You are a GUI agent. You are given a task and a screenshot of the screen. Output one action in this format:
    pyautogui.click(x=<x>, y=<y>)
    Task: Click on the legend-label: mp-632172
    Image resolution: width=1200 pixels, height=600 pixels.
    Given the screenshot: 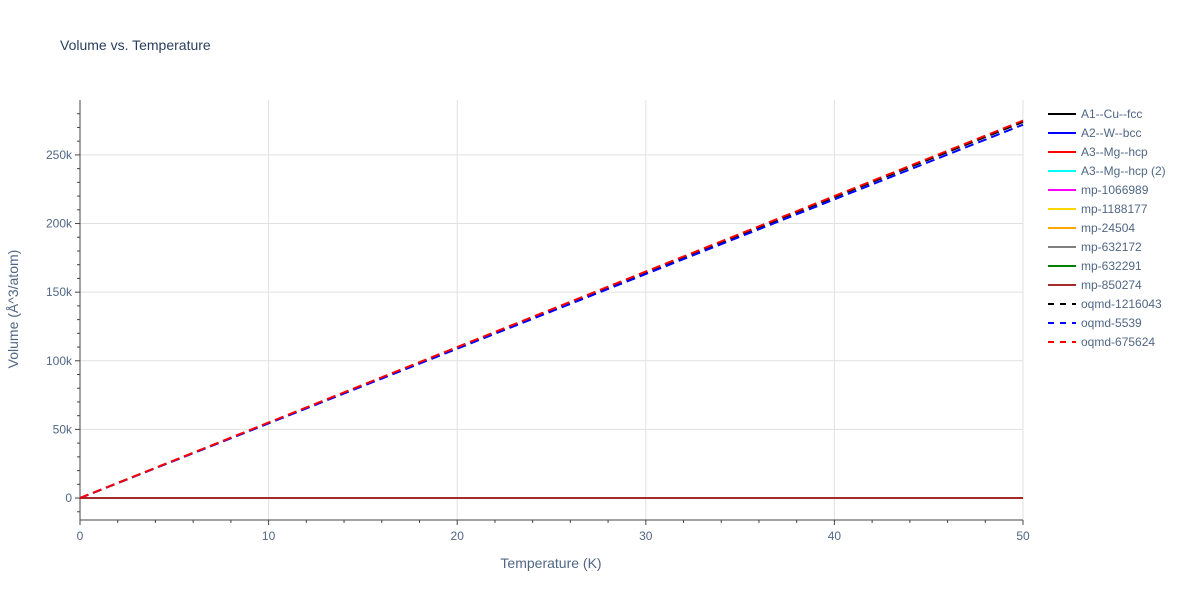 What is the action you would take?
    pyautogui.click(x=1111, y=247)
    